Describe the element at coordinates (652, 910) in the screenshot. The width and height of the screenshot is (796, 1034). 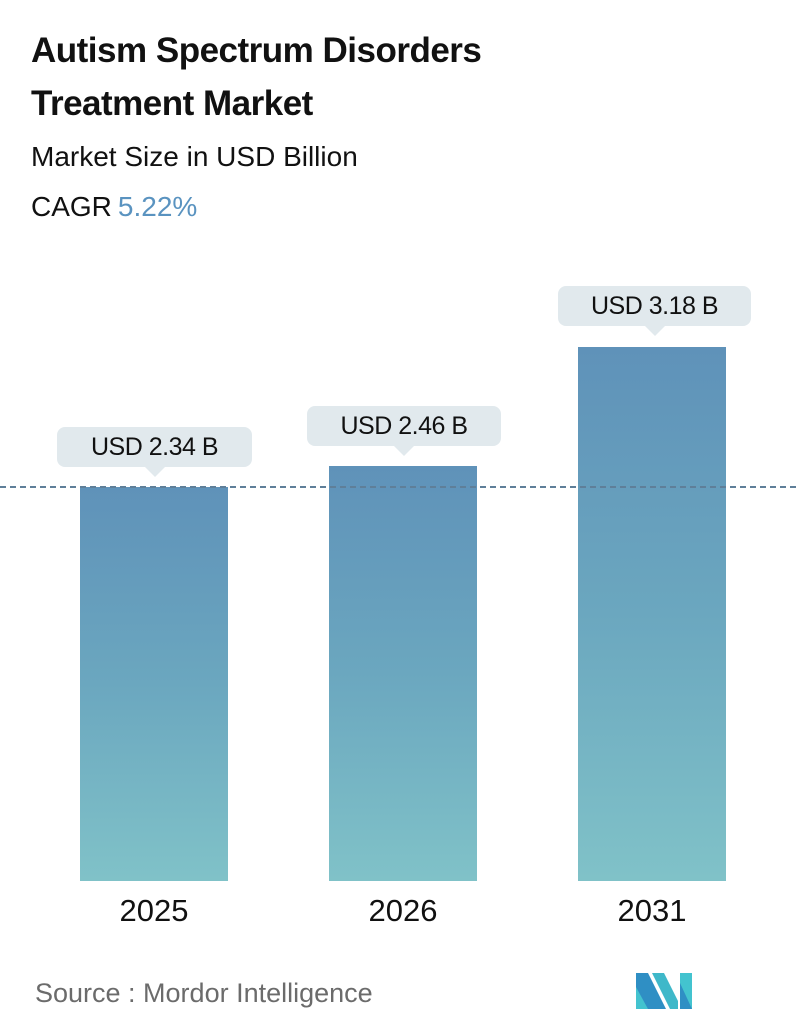
I see `x-tick-2031: 2031` at that location.